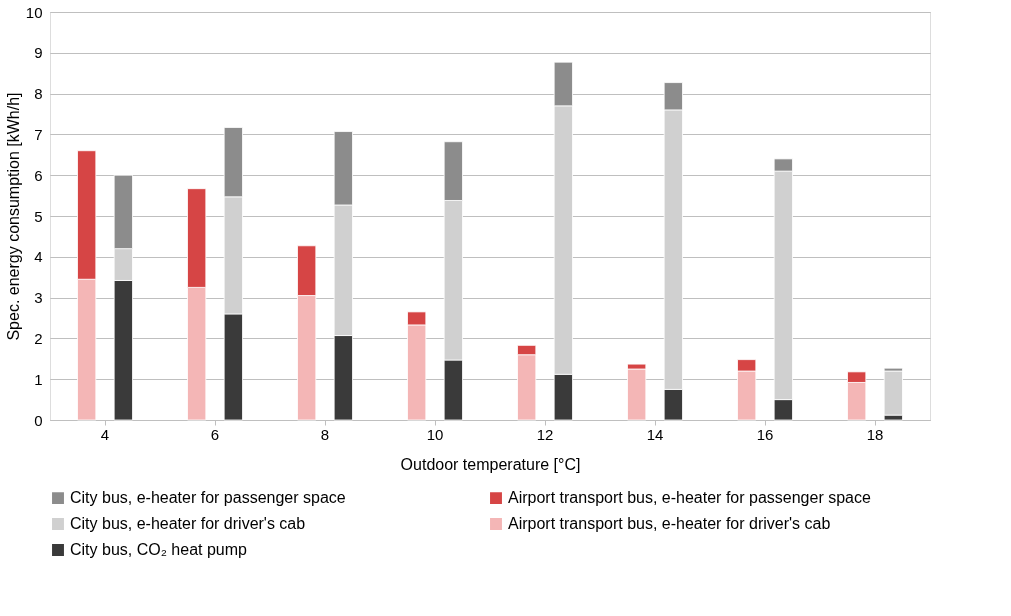 This screenshot has width=1011, height=616. Describe the element at coordinates (655, 434) in the screenshot. I see `x-tick-label: 14` at that location.